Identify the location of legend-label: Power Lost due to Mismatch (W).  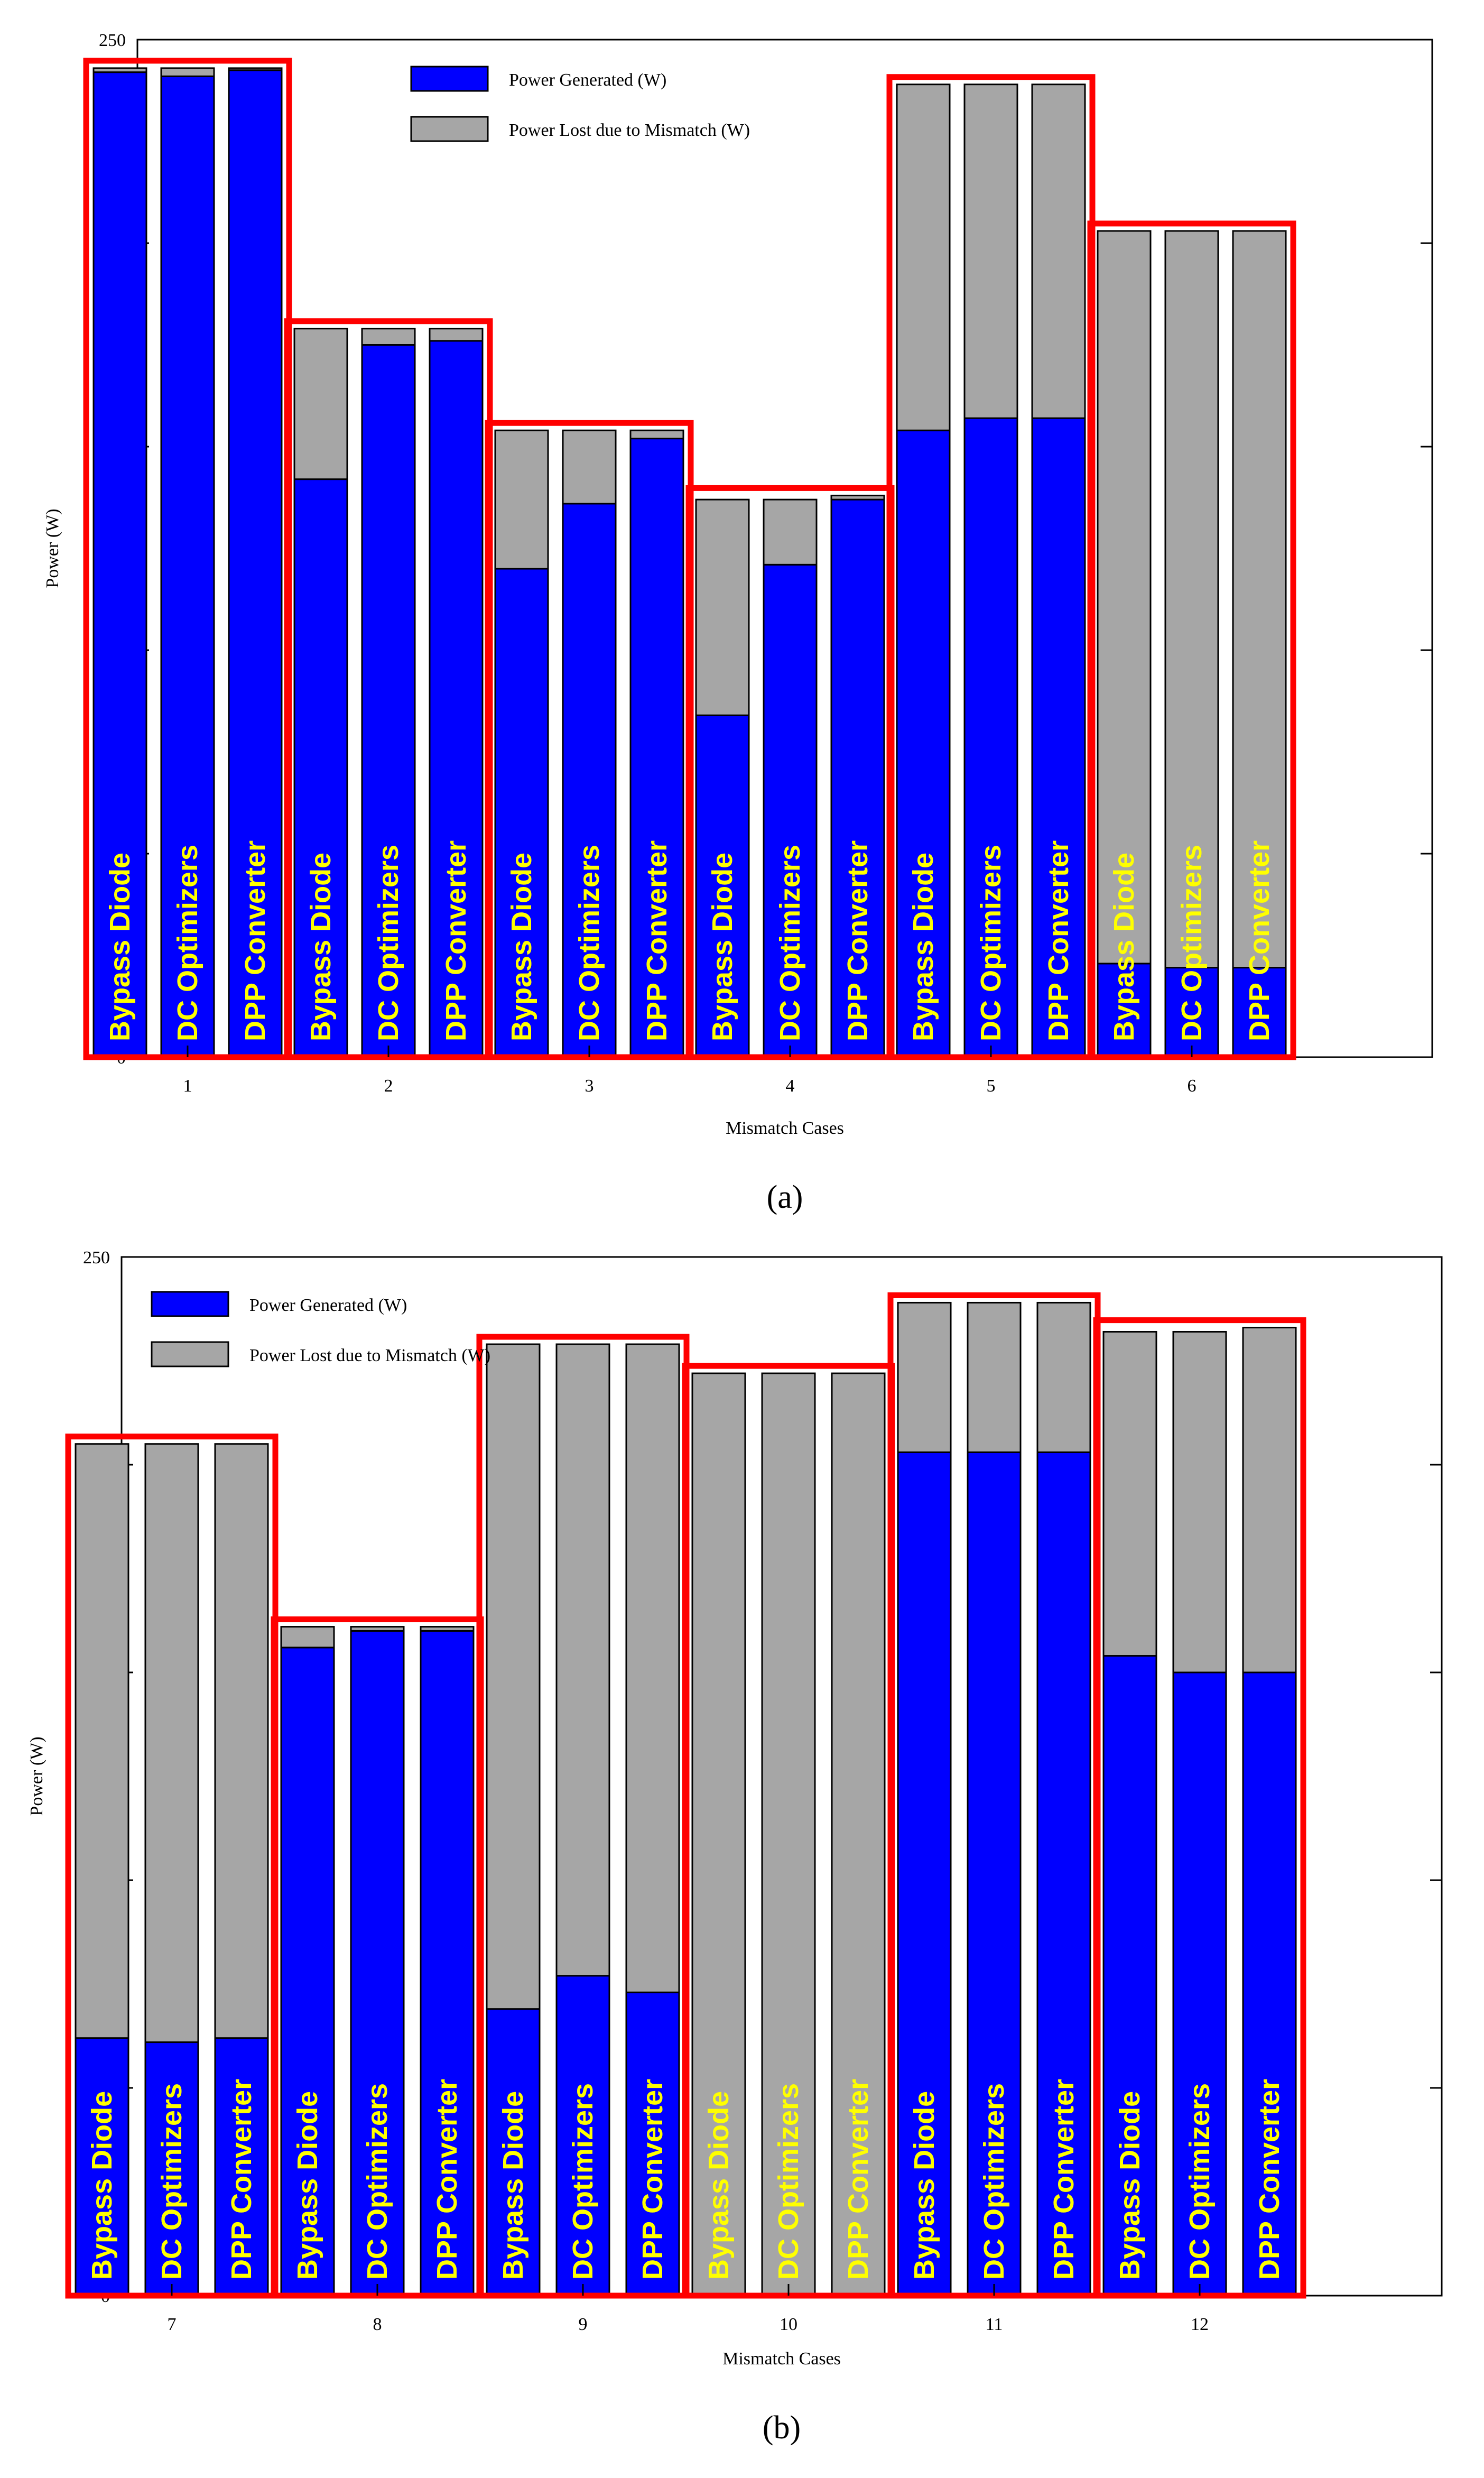
(369, 1355).